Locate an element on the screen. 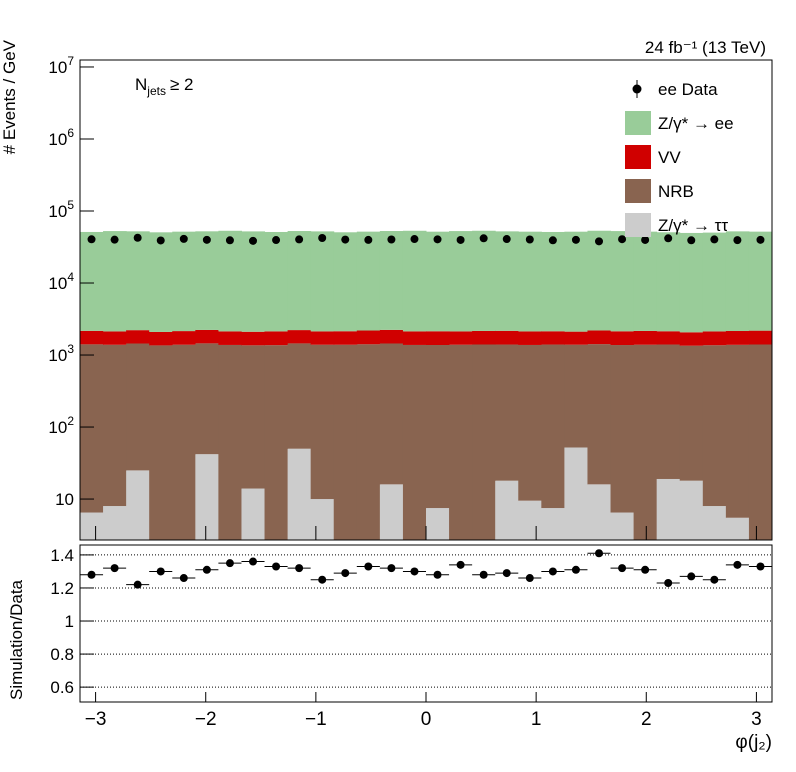 The image size is (796, 772). x-tick-label: −2 is located at coordinates (206, 719).